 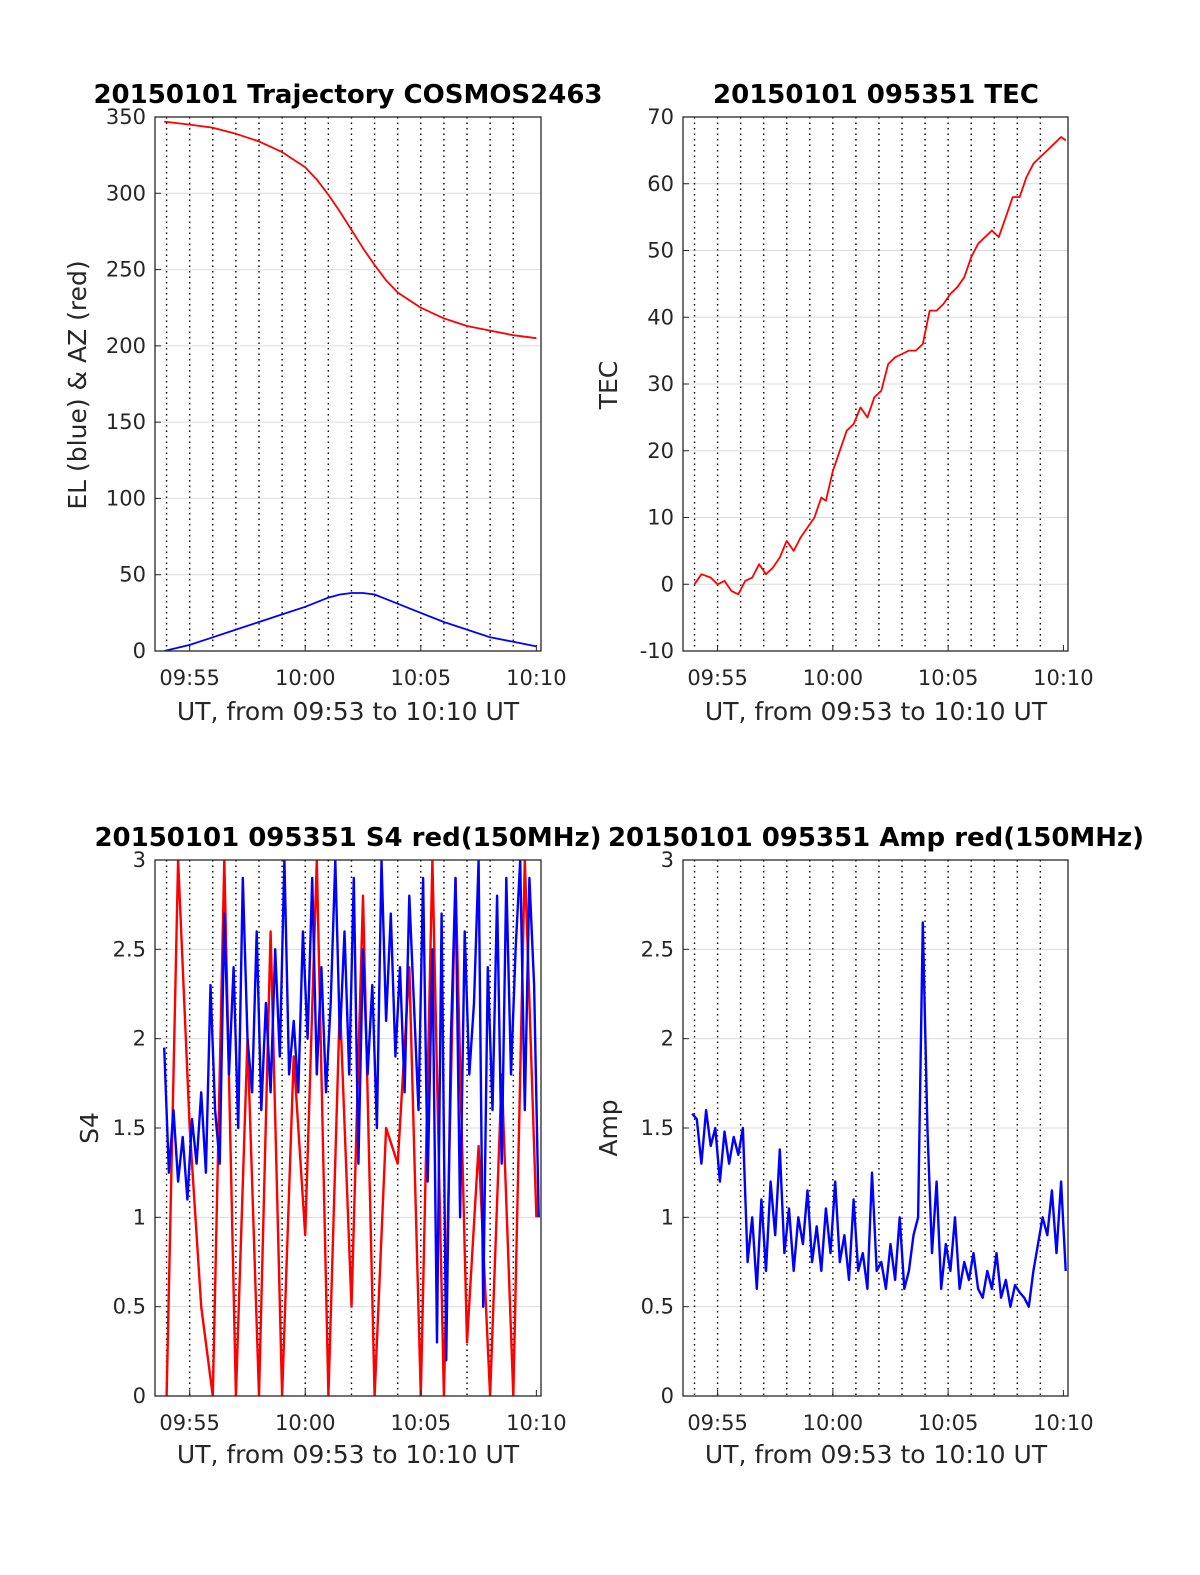 I want to click on s4-ytick-label: 1, so click(x=139, y=1217).